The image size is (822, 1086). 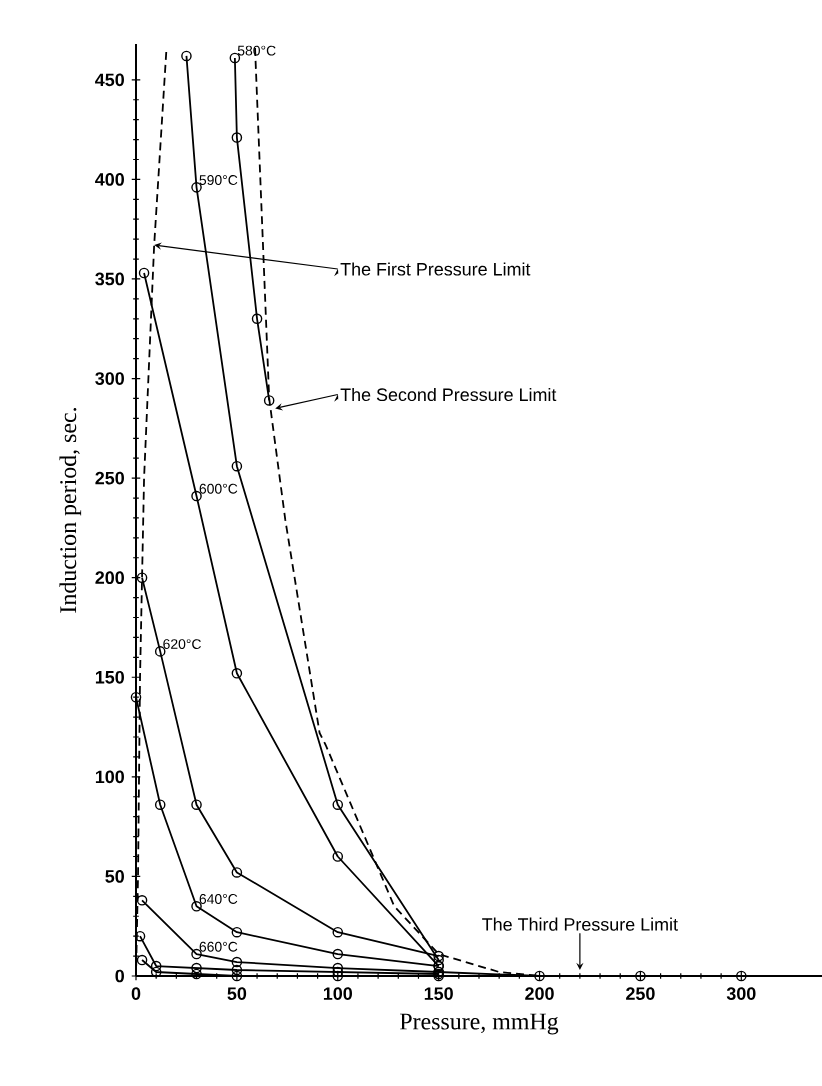 What do you see at coordinates (237, 993) in the screenshot?
I see `x-tick-label: 50` at bounding box center [237, 993].